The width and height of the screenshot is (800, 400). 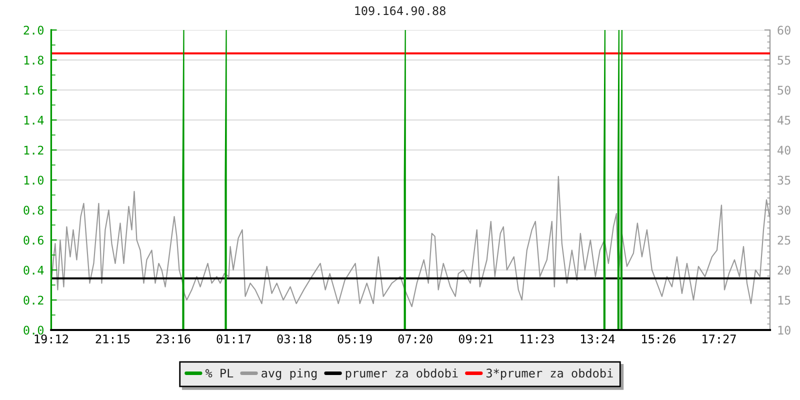 I want to click on x-tick-label: 19:12, so click(x=51, y=339).